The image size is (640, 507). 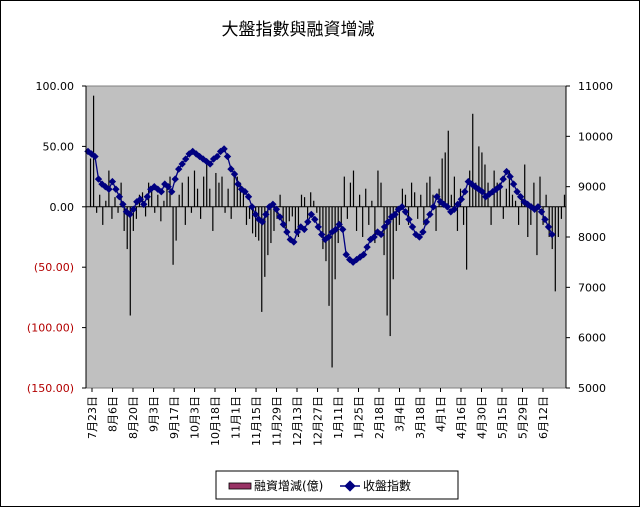 I want to click on x-tick-label: 1月25日, so click(x=359, y=417).